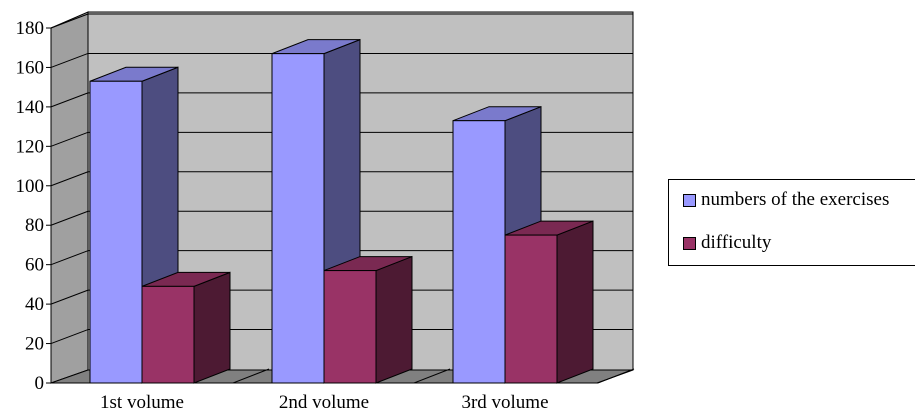  I want to click on legend-label-exercises: numbers of the exercises, so click(795, 199).